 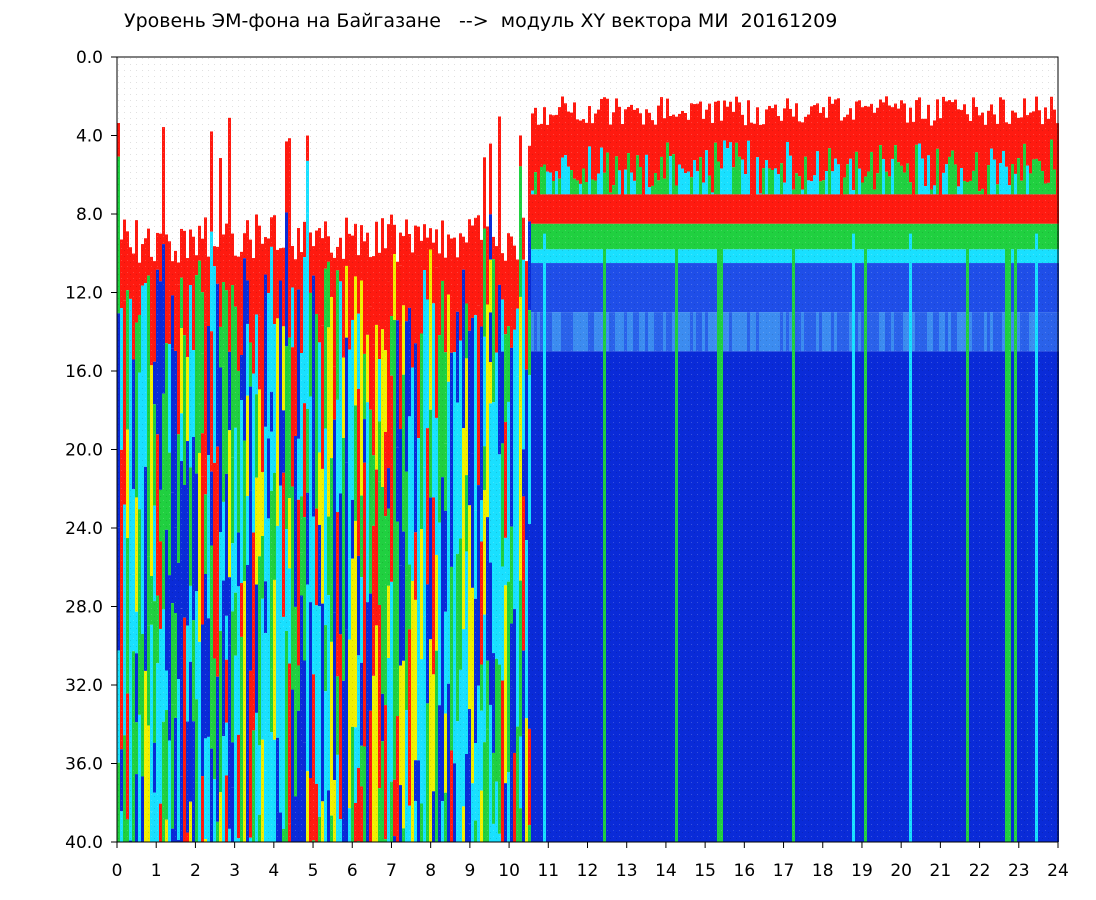 I want to click on x-axis: 0 1 2 3 4 5 6 7 8 9 10 11 12 13 14 15 16 17 18 19 20 21 22 23 24, so click(x=590, y=861).